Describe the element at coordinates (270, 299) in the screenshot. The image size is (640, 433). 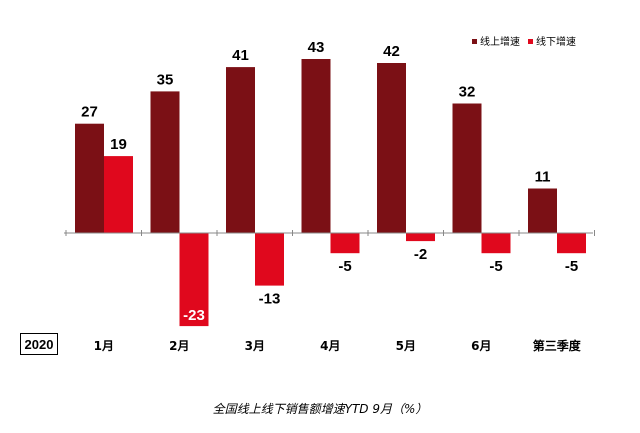
I see `value-label-offline-3: -13` at that location.